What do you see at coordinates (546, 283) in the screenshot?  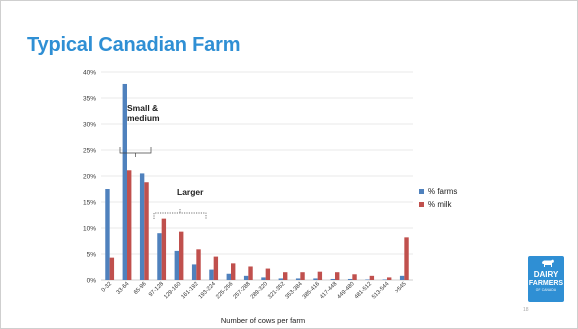 I see `logo-line-farmers: FARMERS` at bounding box center [546, 283].